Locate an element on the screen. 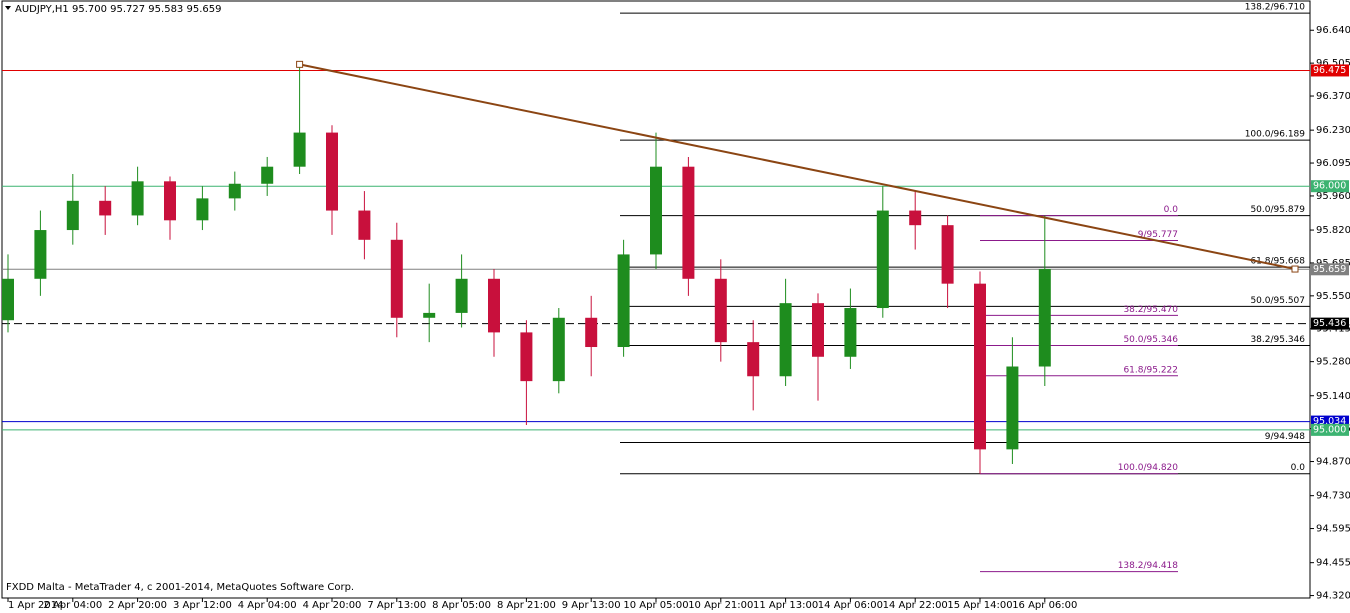  fib-label: 100.0/96.189 is located at coordinates (1275, 135).